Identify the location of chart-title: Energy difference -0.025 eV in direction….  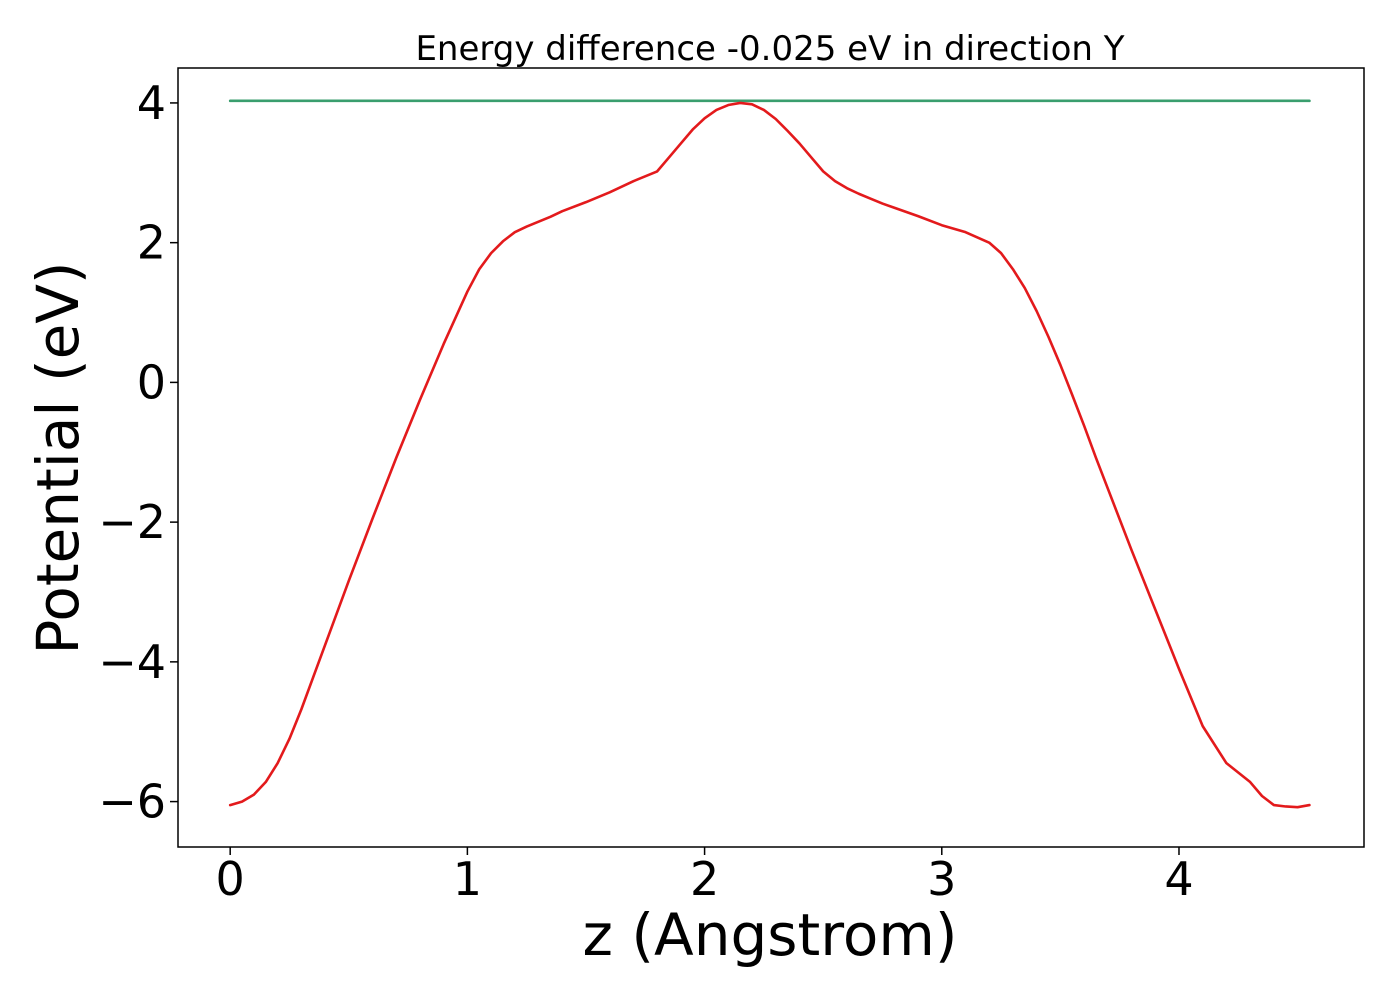
(769, 49).